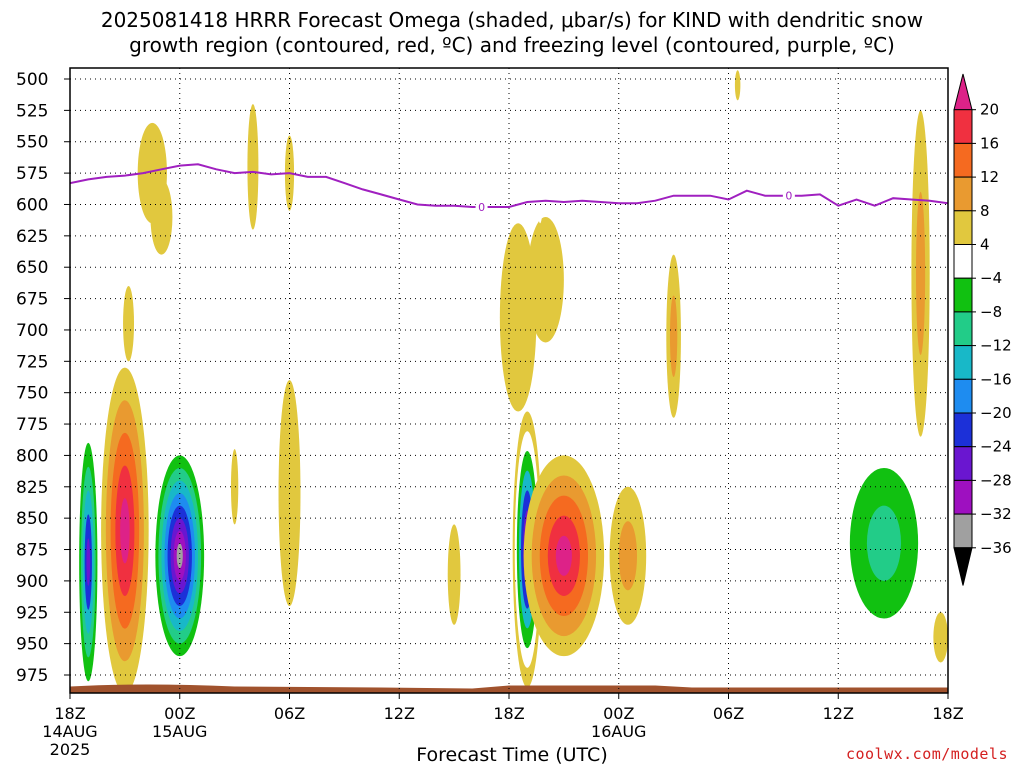 Image resolution: width=1024 pixels, height=768 pixels. Describe the element at coordinates (996, 346) in the screenshot. I see `colorbar-label: −12` at that location.